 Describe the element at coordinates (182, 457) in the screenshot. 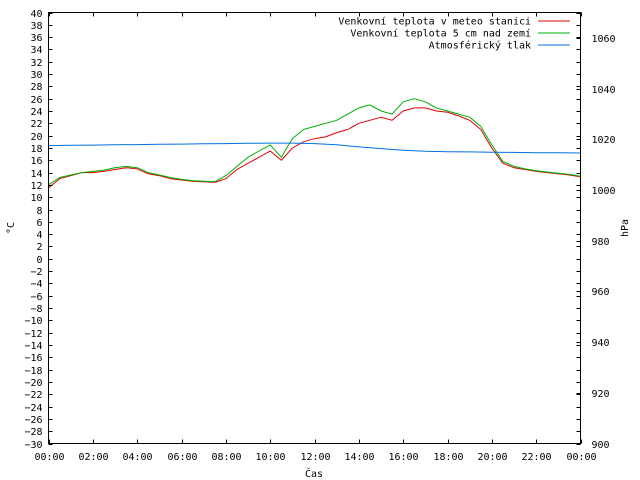

I see `x-tick-label: 06:00` at that location.